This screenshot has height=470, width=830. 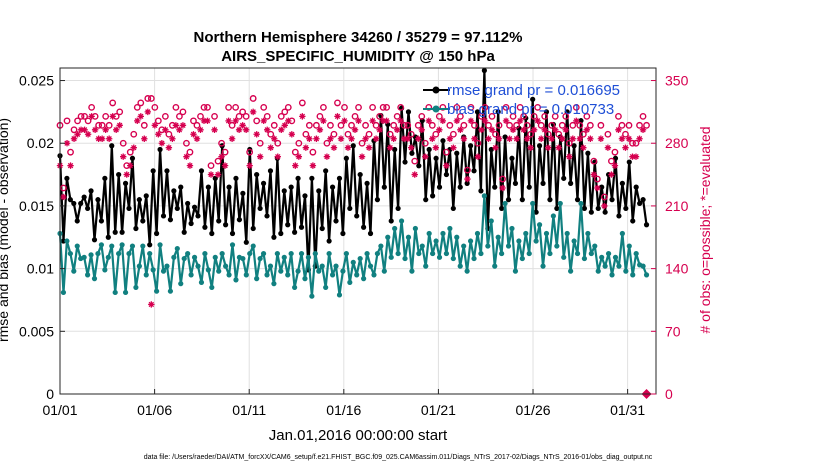 What do you see at coordinates (59, 410) in the screenshot?
I see `x-tick-label: 01/01` at bounding box center [59, 410].